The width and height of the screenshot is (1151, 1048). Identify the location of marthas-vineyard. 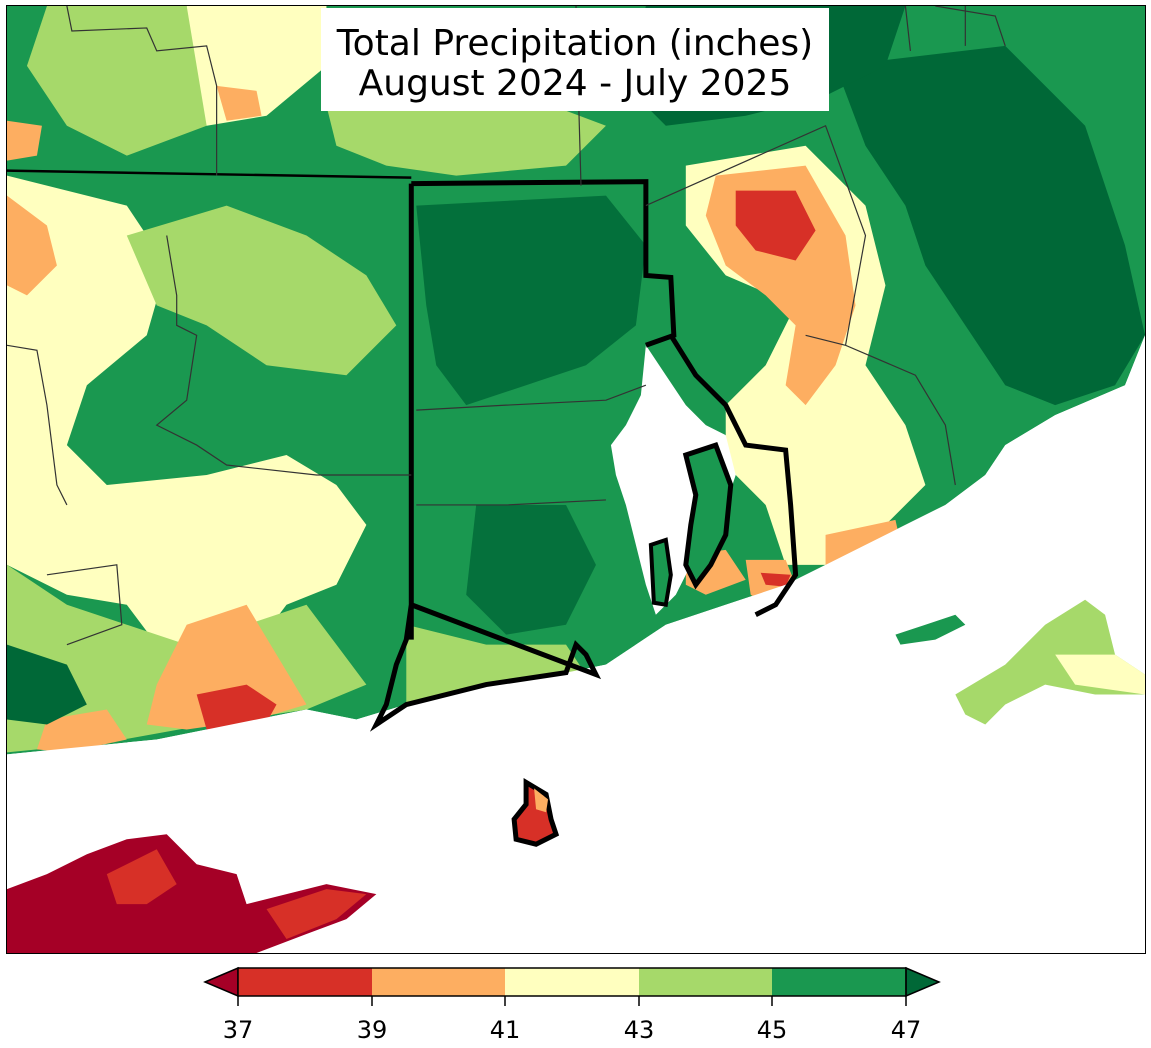
(1050, 662).